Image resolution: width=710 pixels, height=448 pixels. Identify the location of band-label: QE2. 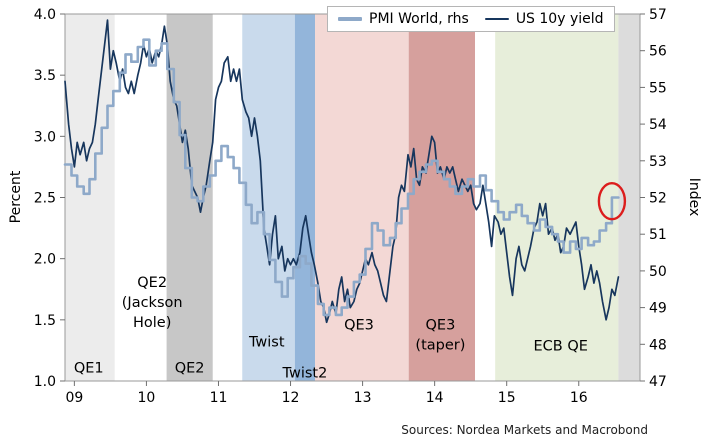
(190, 368).